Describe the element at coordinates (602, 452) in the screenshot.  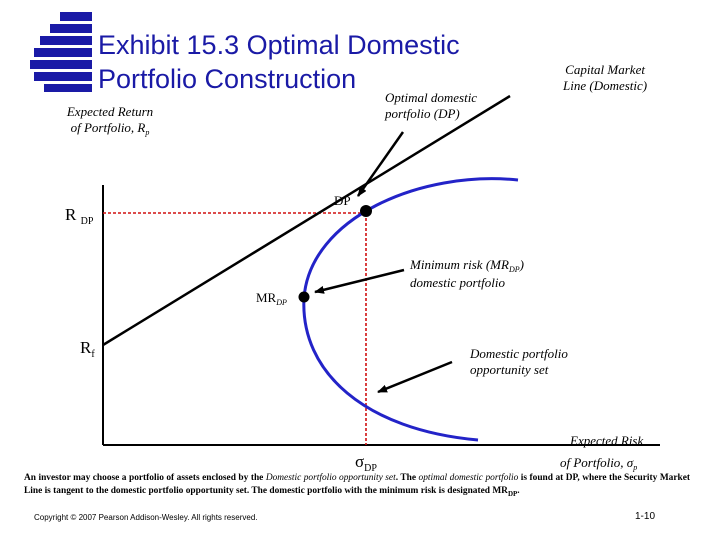
I see `x-axis-label: Expected Risk of Portfolio, σp` at that location.